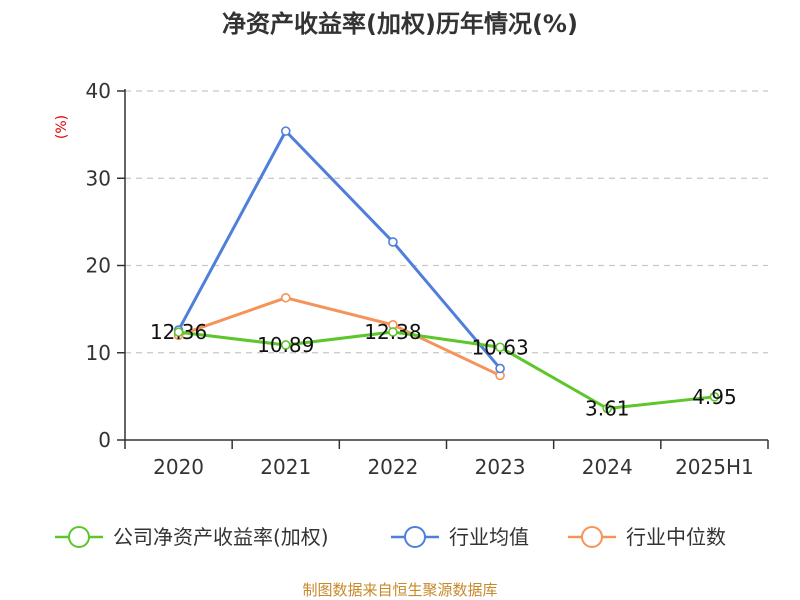 The image size is (800, 600). I want to click on data-label: 3.61, so click(607, 409).